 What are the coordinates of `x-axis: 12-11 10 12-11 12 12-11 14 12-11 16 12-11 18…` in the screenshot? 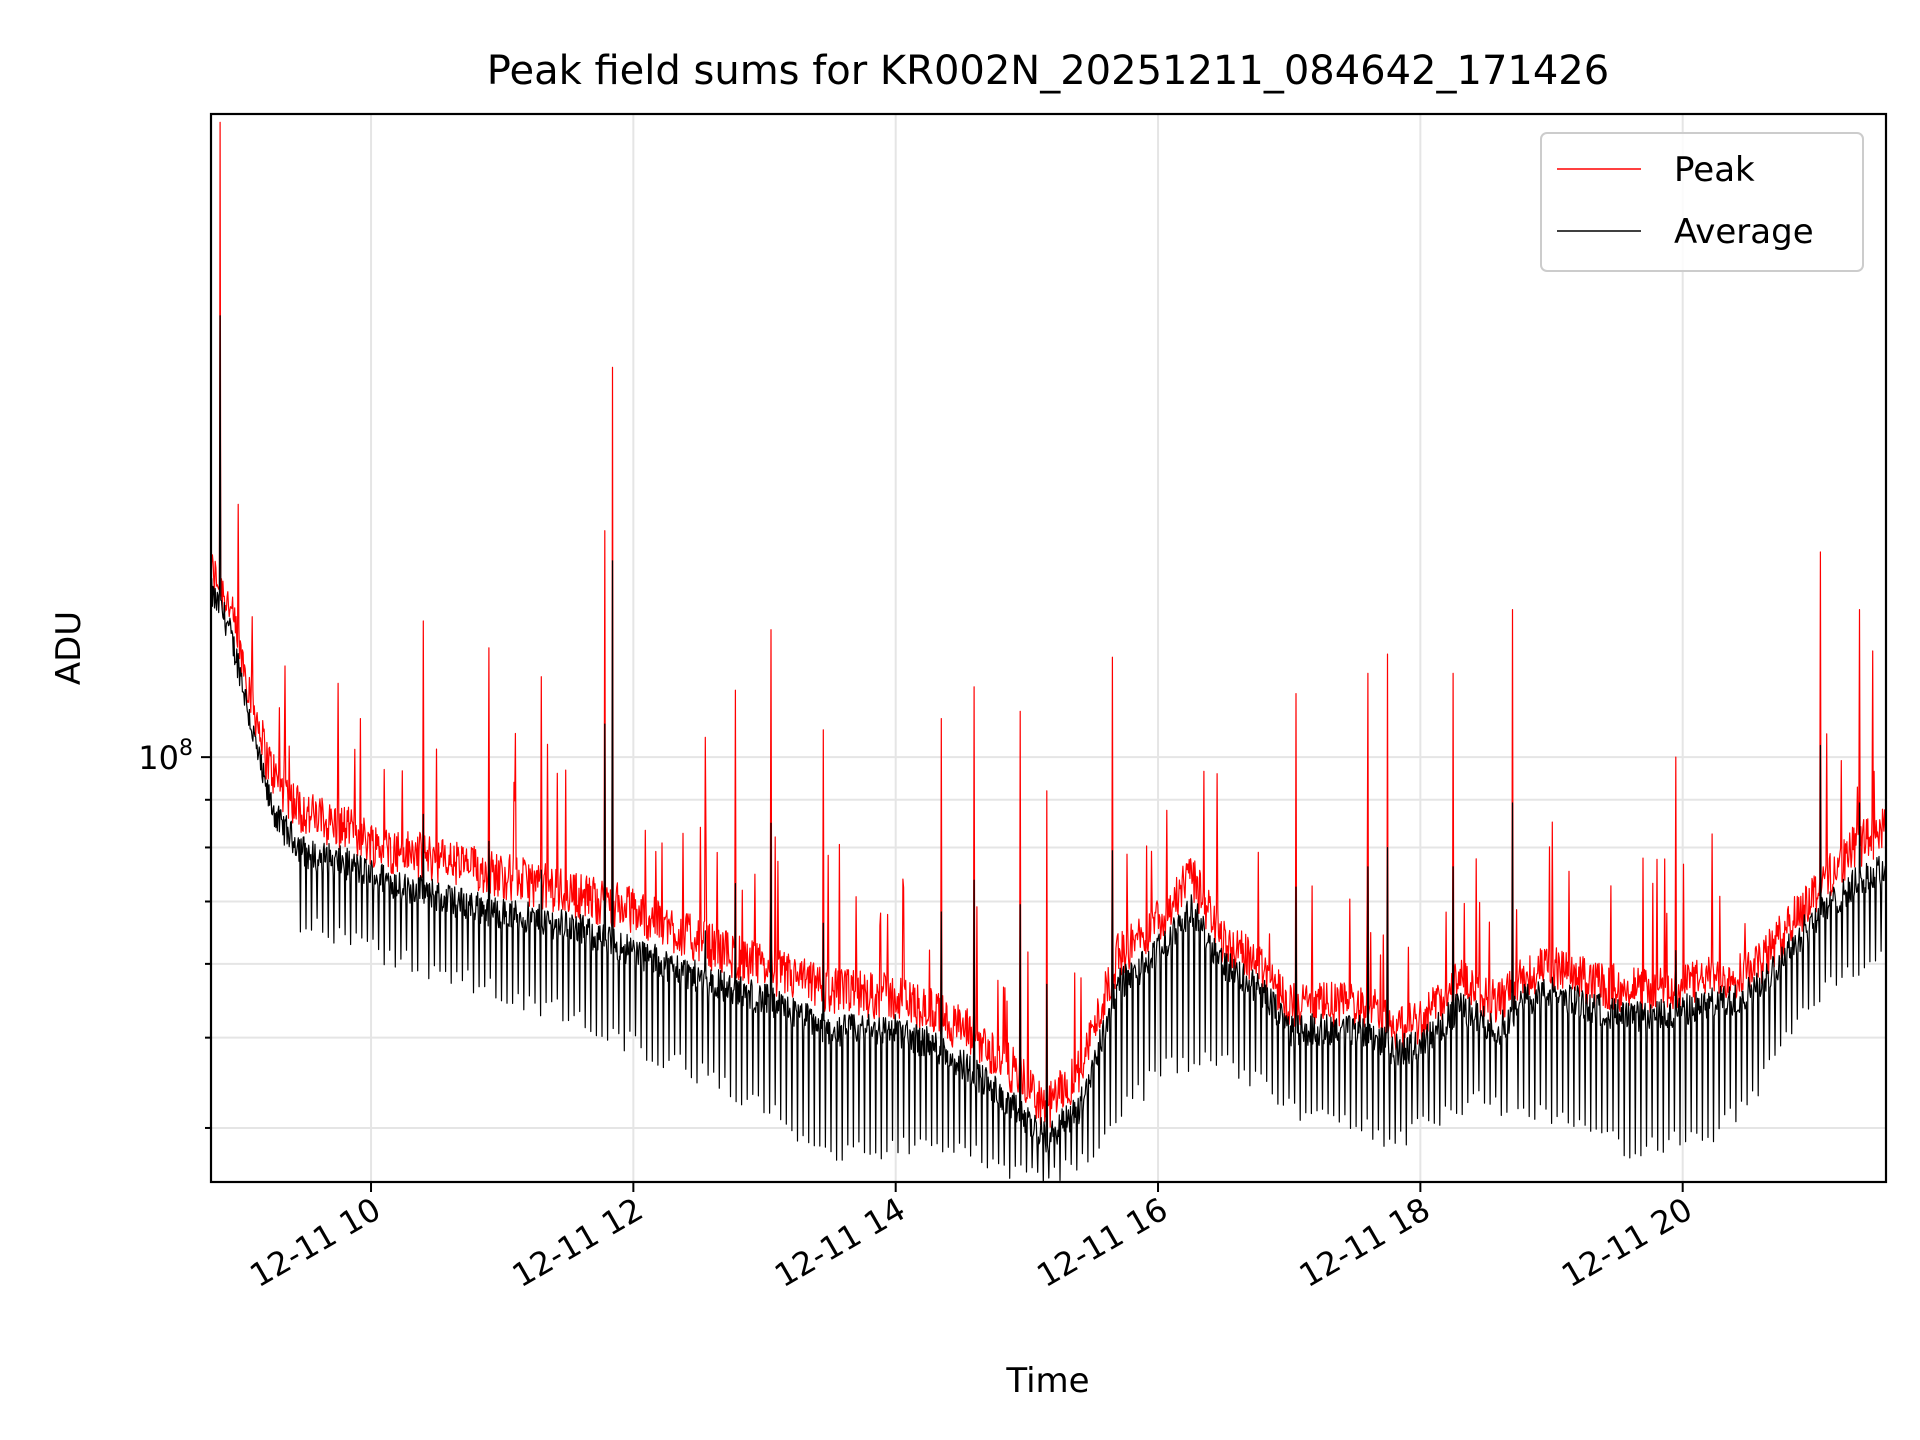 It's located at (971, 1238).